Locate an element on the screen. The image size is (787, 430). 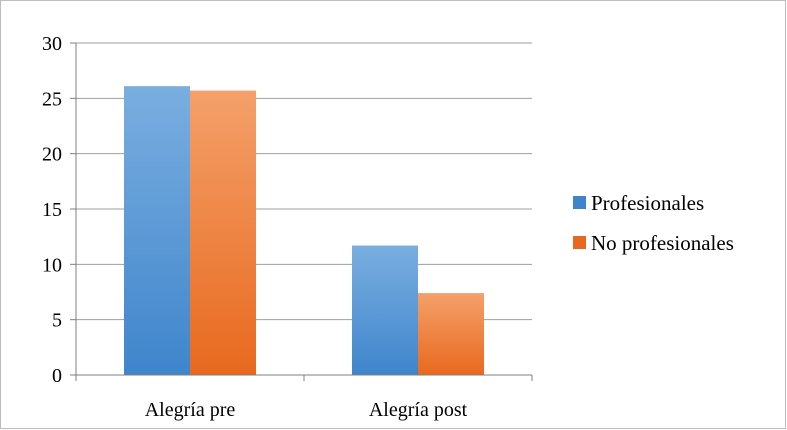
y-tick-label: 25 is located at coordinates (52, 99).